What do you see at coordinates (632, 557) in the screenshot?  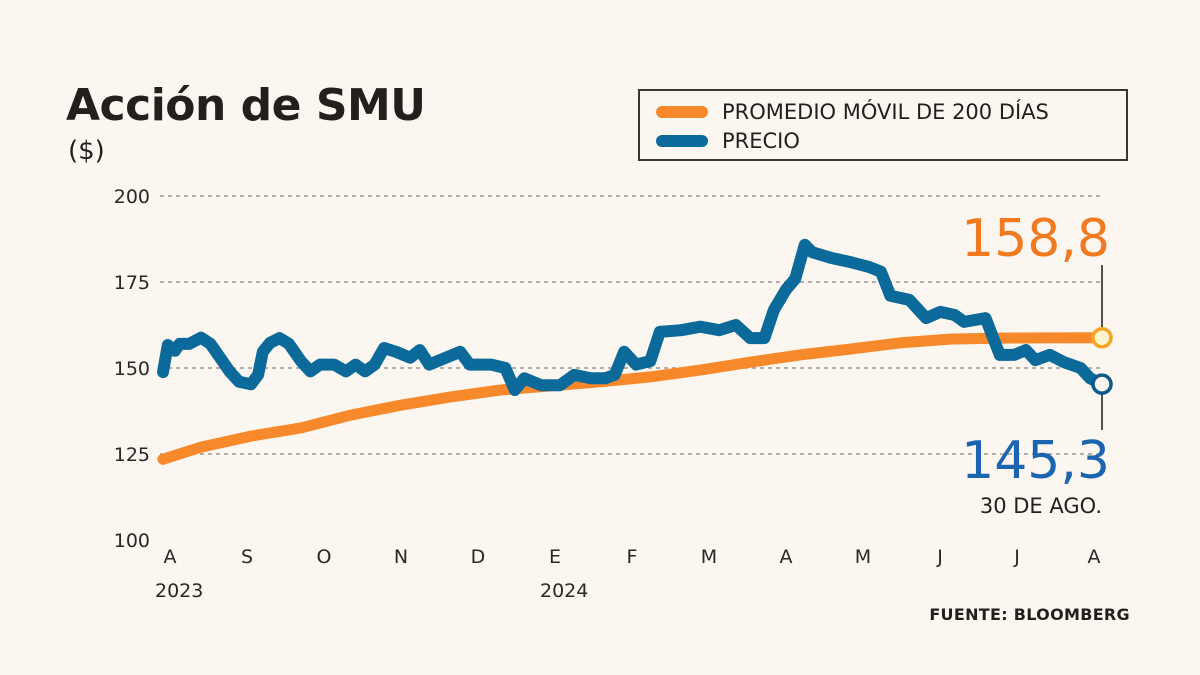 I see `x-tick-label: F` at bounding box center [632, 557].